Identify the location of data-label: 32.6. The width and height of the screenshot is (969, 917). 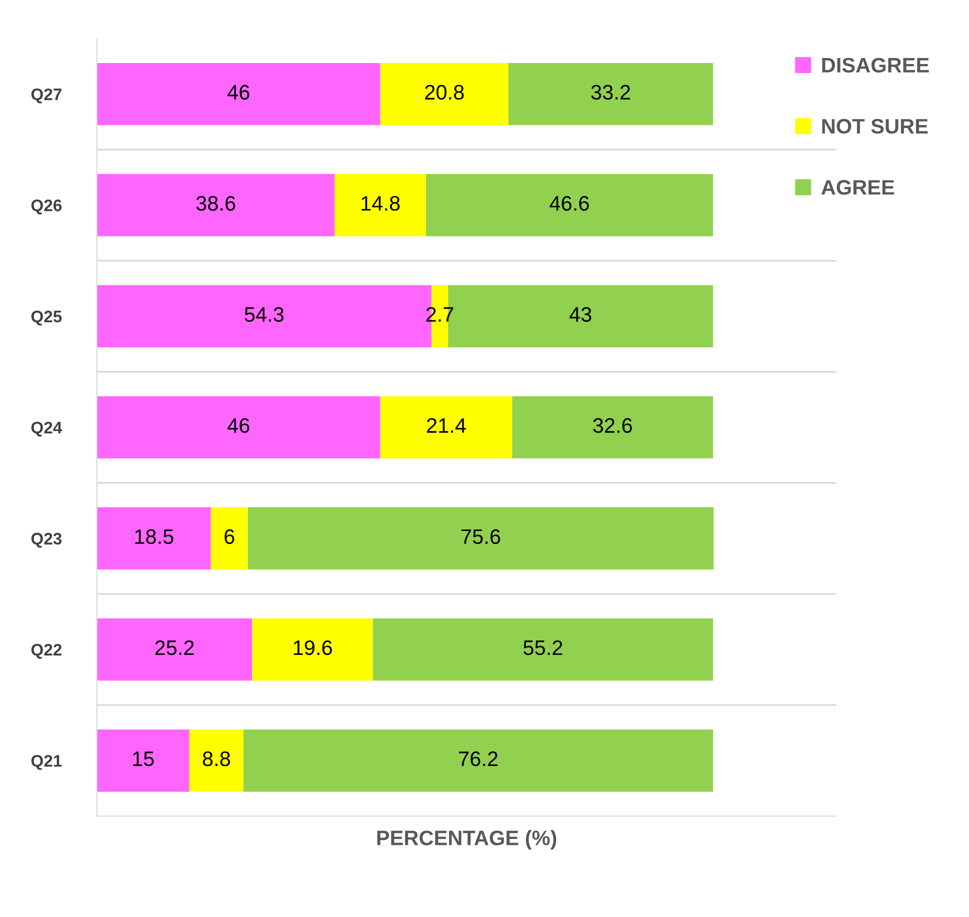
(612, 425).